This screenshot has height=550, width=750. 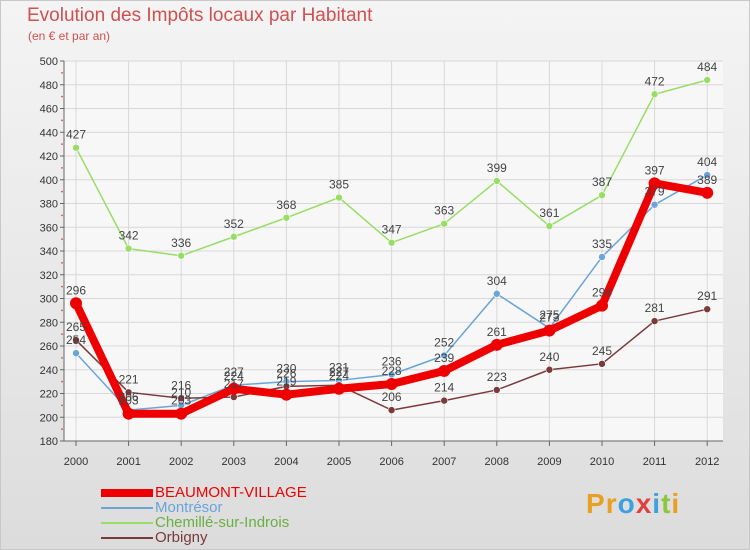 I want to click on data-label-beaumont-village: 261, so click(x=497, y=332).